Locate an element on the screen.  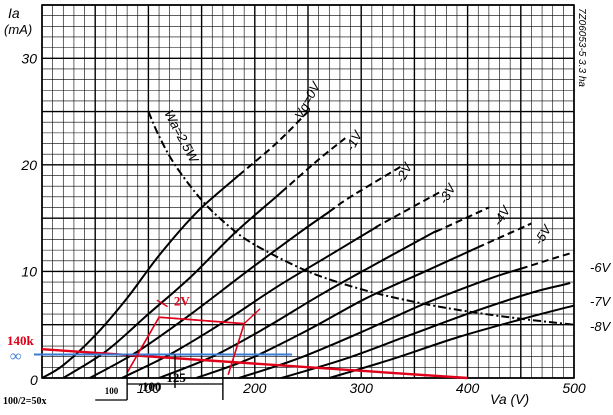
curve-label: -6V is located at coordinates (601, 267).